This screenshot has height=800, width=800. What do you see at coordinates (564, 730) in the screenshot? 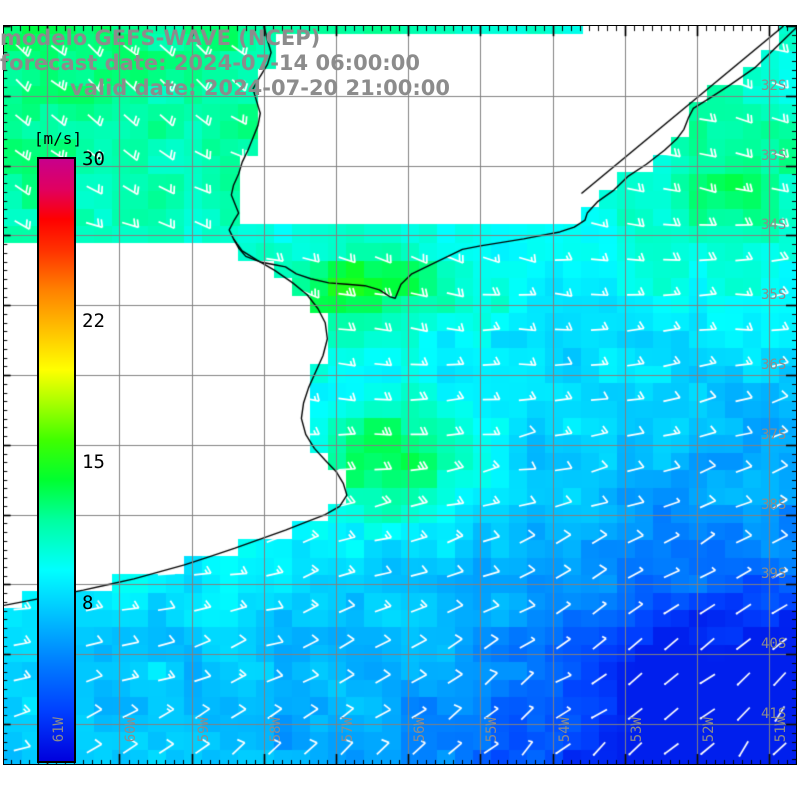
I see `longitude-label-54W: 54W` at bounding box center [564, 730].